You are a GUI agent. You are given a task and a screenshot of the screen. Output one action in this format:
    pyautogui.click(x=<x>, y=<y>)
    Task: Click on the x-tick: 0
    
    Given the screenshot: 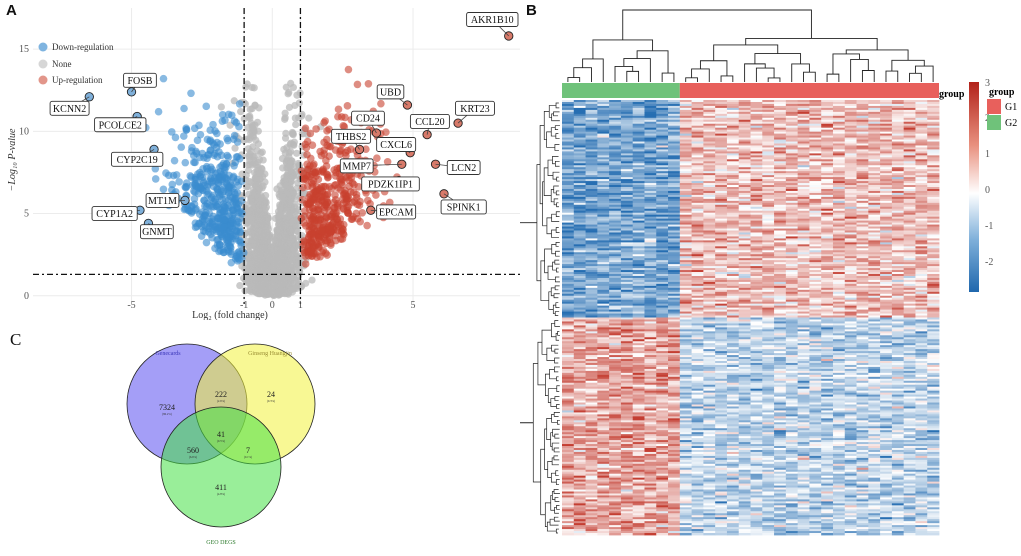 What is the action you would take?
    pyautogui.click(x=272, y=305)
    